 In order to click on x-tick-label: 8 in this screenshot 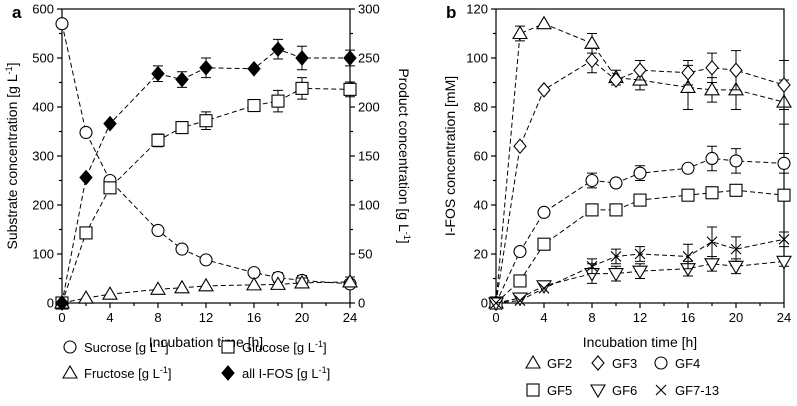, I will do `click(157, 317)`.